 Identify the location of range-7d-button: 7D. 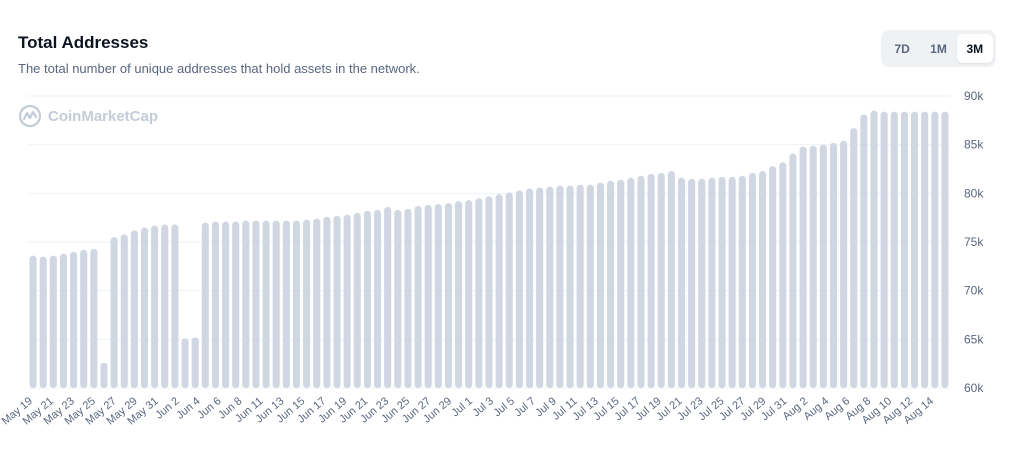
(902, 48).